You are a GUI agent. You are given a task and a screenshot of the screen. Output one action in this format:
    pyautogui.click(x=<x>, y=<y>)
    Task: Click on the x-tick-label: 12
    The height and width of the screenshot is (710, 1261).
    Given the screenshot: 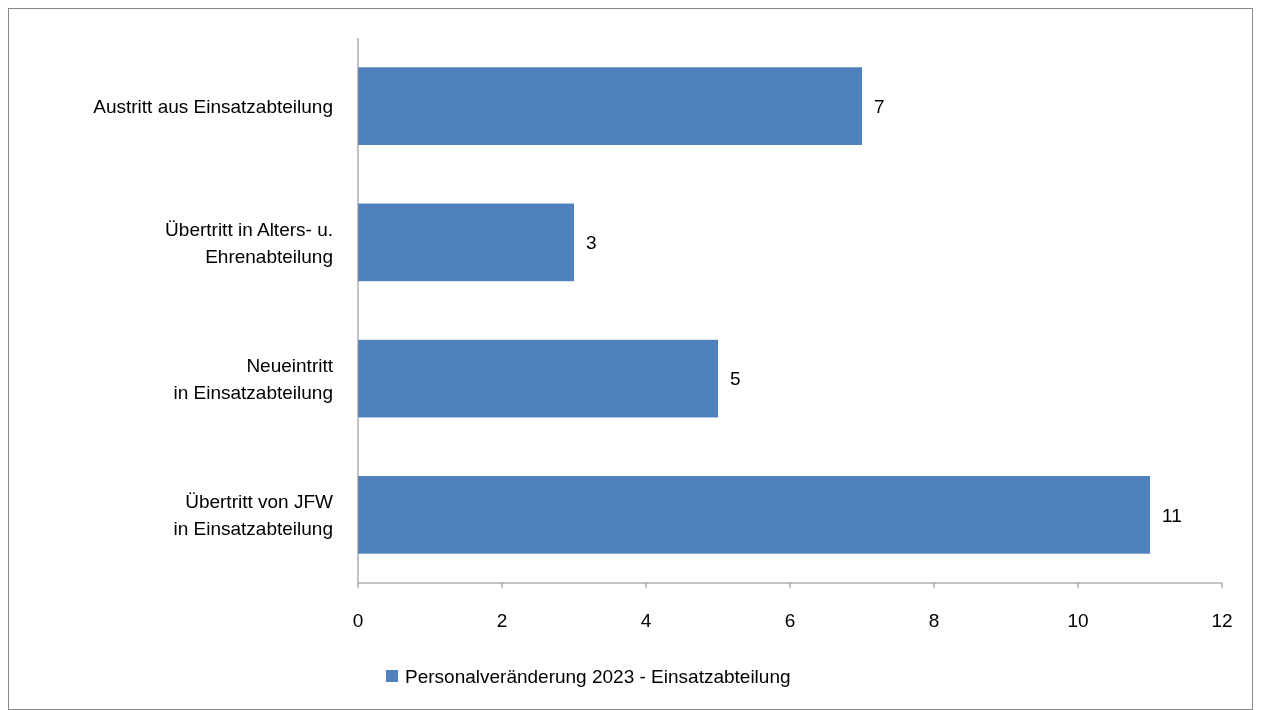 What is the action you would take?
    pyautogui.click(x=1222, y=620)
    